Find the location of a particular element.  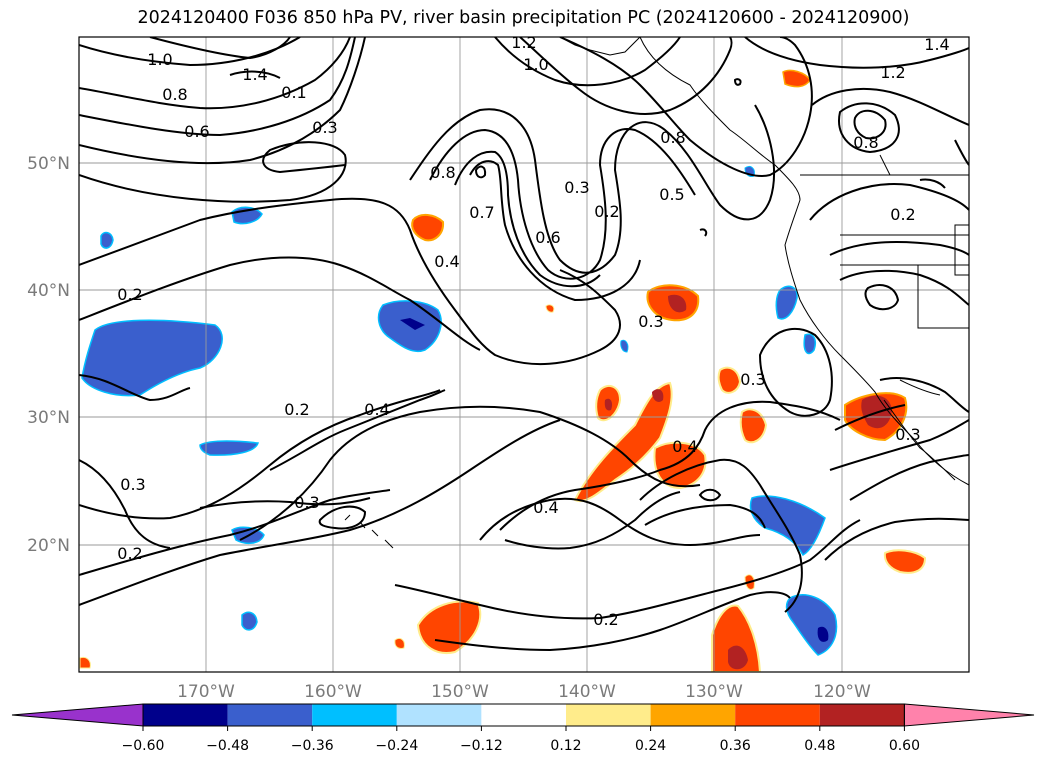

contour-label: 0.7 is located at coordinates (481, 212).